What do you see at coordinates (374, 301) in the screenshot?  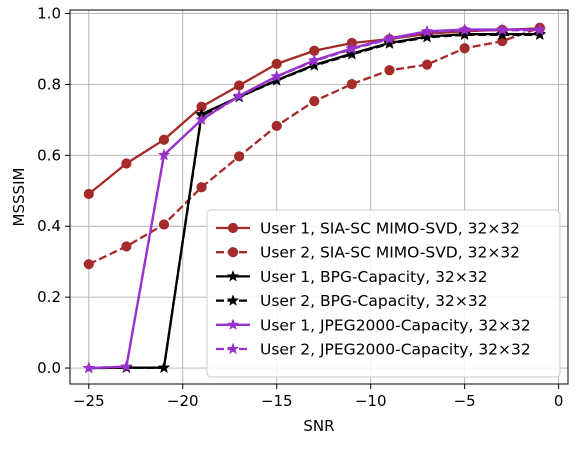 I see `legend-label: User 2, BPG-Capacity, 32×32` at bounding box center [374, 301].